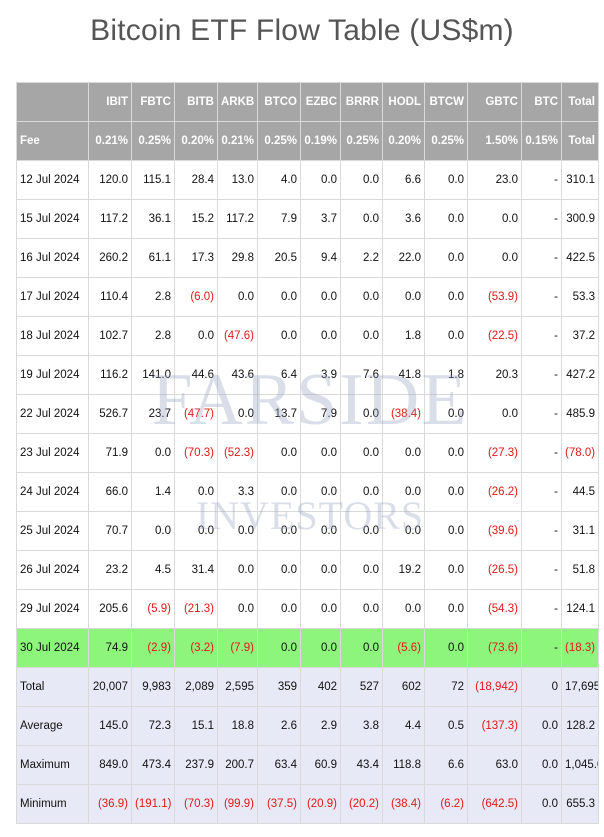  I want to click on cell-arkb: 18.8, so click(237, 726).